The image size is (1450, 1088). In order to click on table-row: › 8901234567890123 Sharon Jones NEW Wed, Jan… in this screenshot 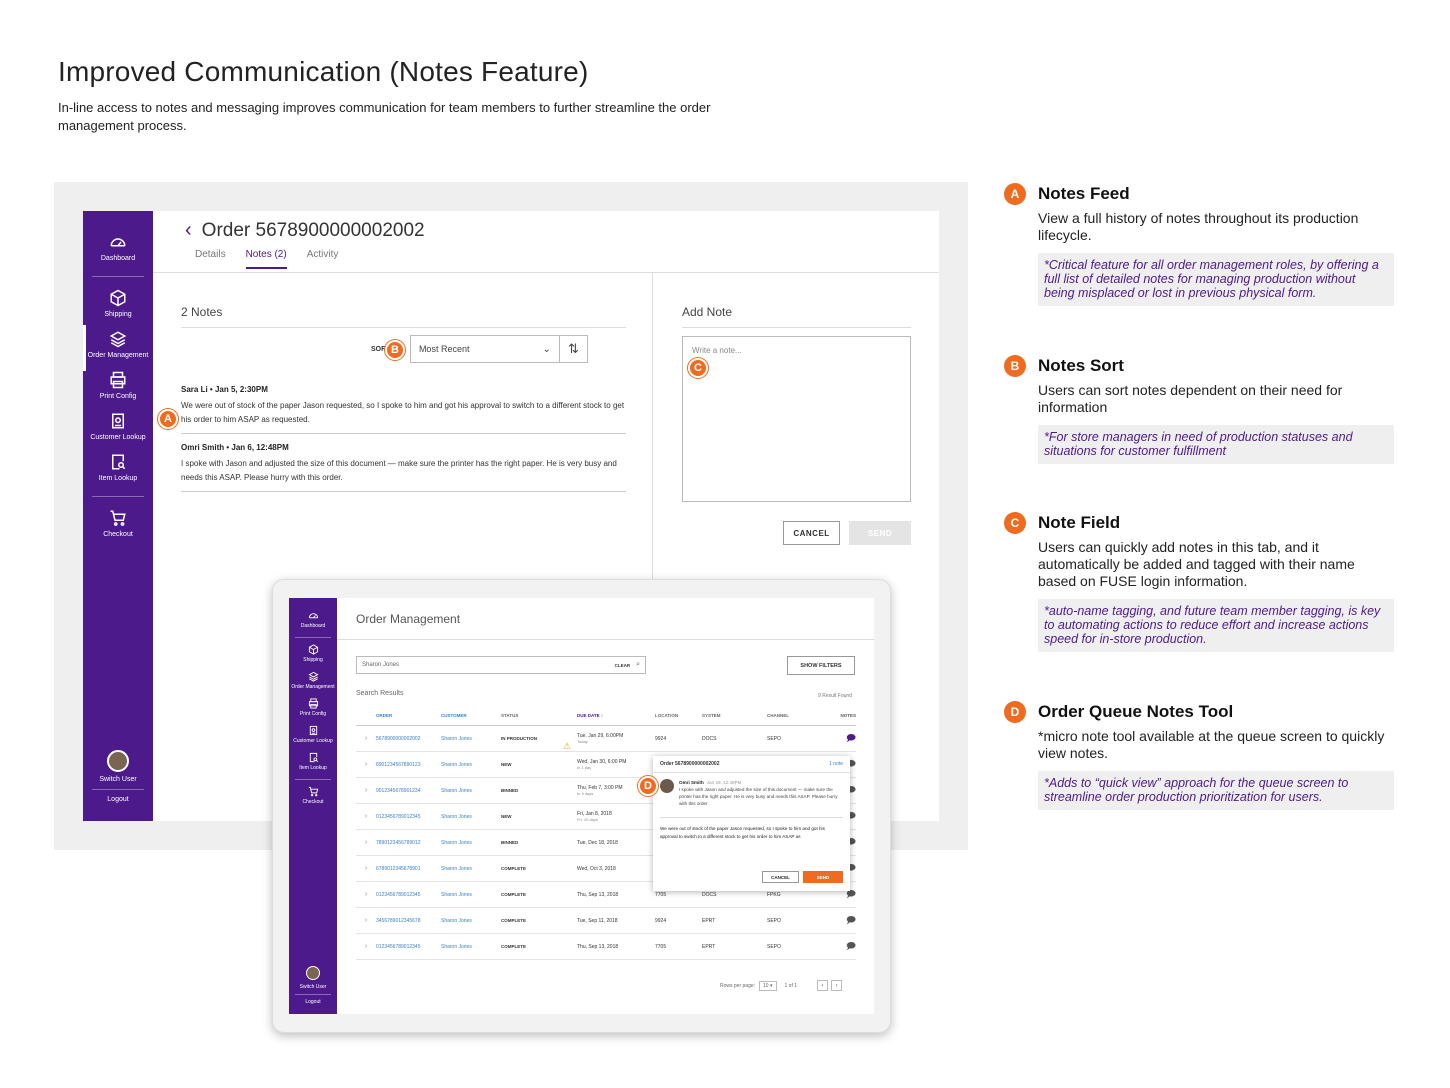, I will do `click(606, 765)`.